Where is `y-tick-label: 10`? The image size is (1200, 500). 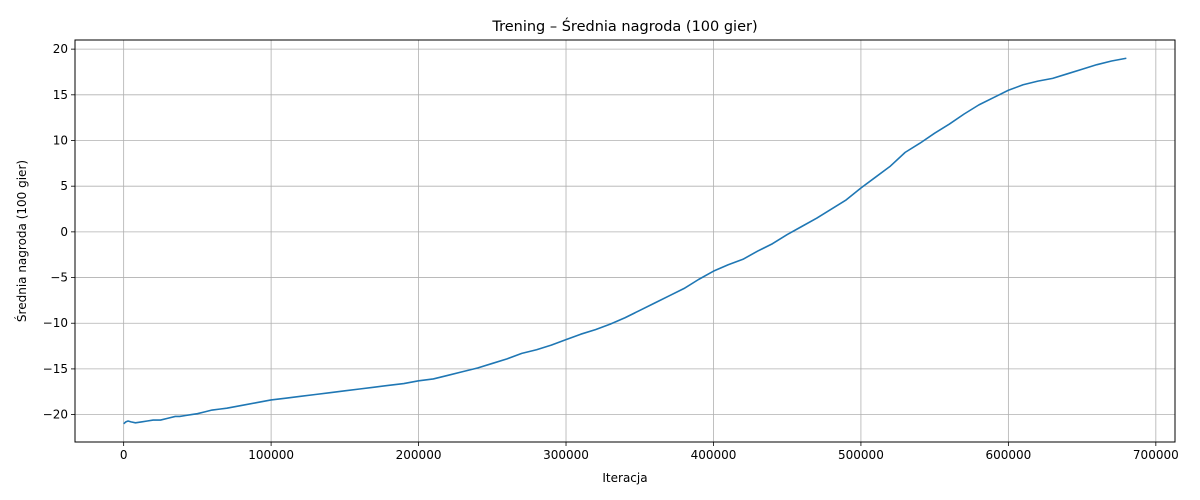 y-tick-label: 10 is located at coordinates (60, 141).